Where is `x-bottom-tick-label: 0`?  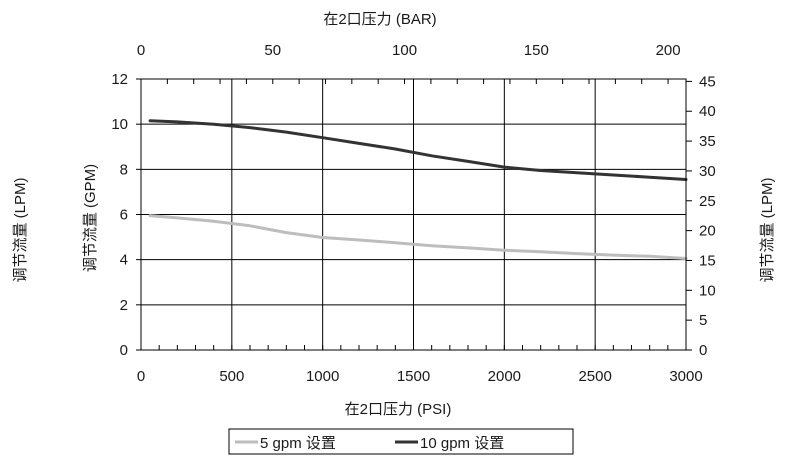 x-bottom-tick-label: 0 is located at coordinates (141, 376).